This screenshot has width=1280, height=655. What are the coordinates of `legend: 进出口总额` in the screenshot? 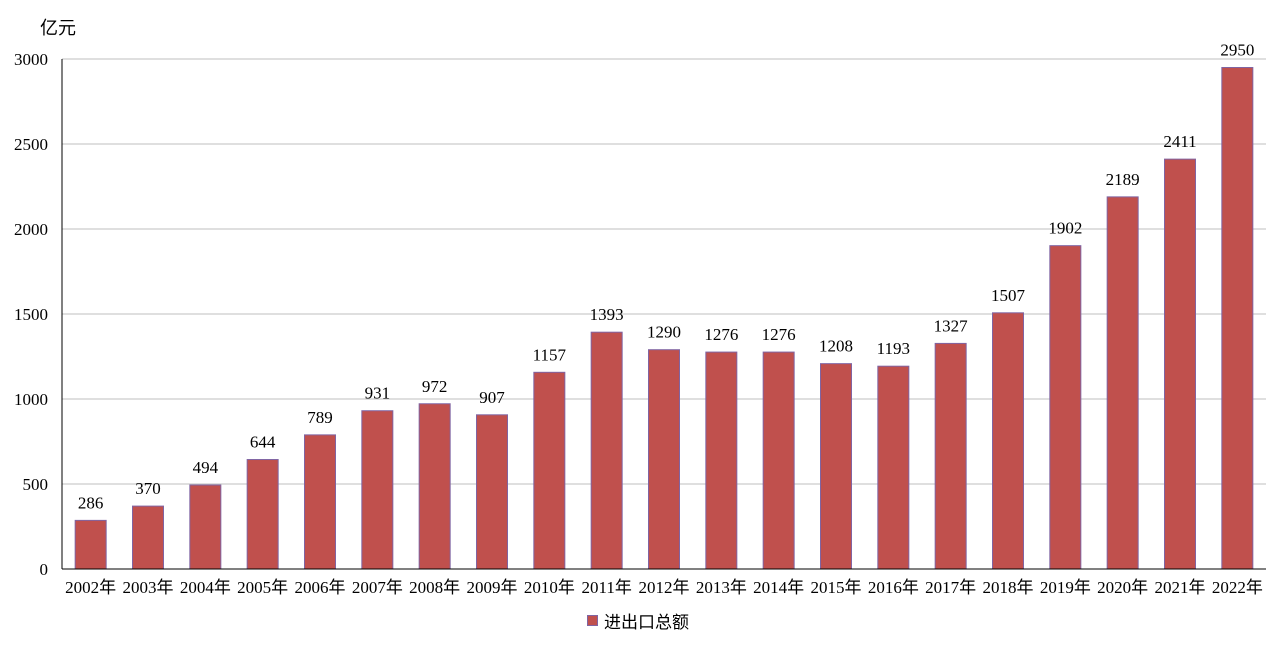 It's located at (638, 620).